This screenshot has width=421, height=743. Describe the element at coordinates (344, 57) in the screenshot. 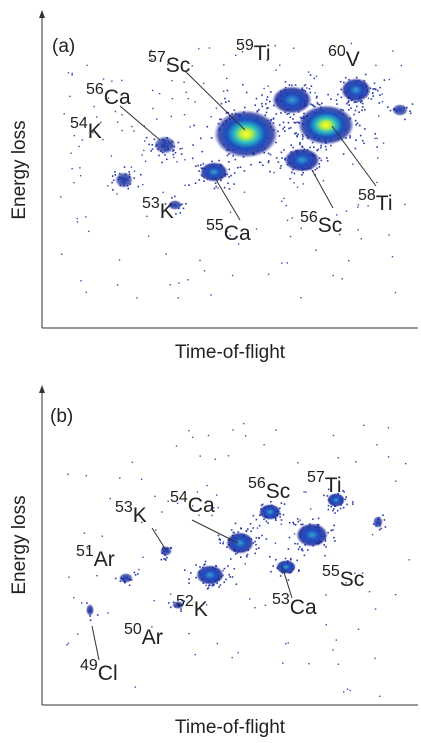

I see `isotope-label: 60V` at that location.